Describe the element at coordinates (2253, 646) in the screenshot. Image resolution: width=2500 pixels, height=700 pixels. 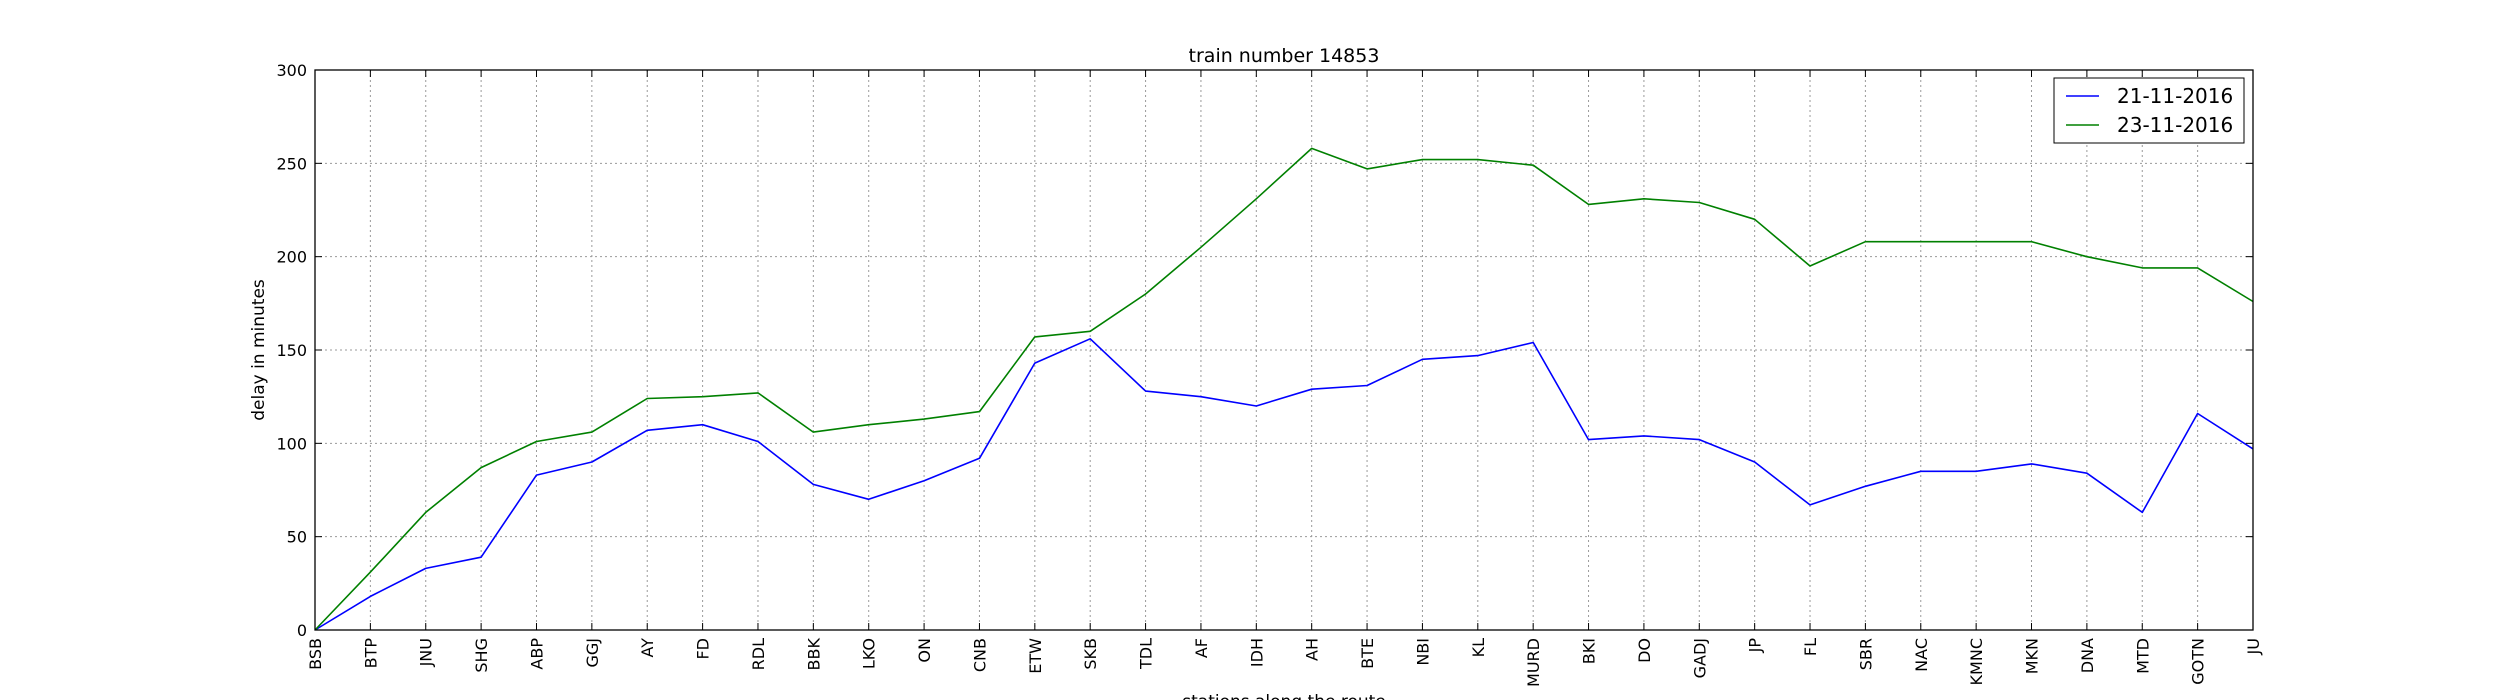
I see `x-tick-label: JU` at that location.